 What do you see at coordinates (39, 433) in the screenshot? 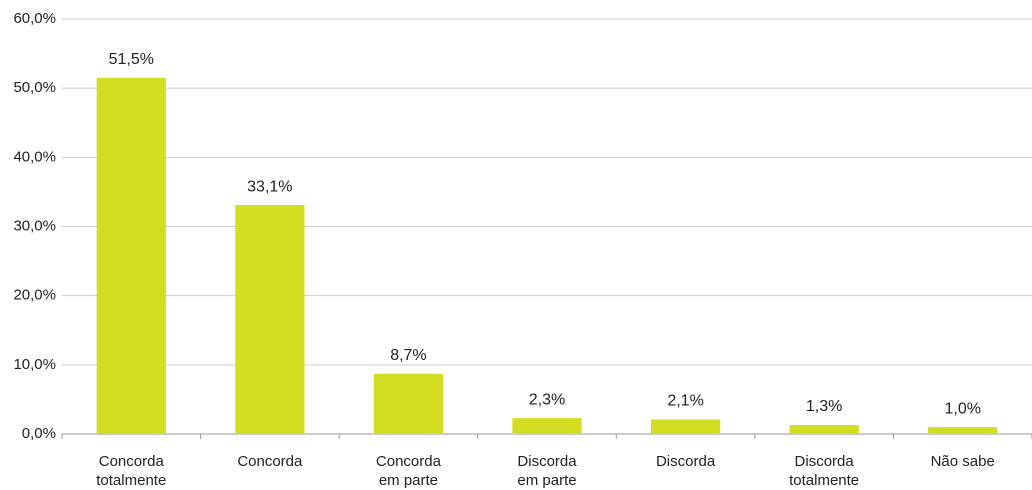
I see `y-tick-label: 0,0%` at bounding box center [39, 433].